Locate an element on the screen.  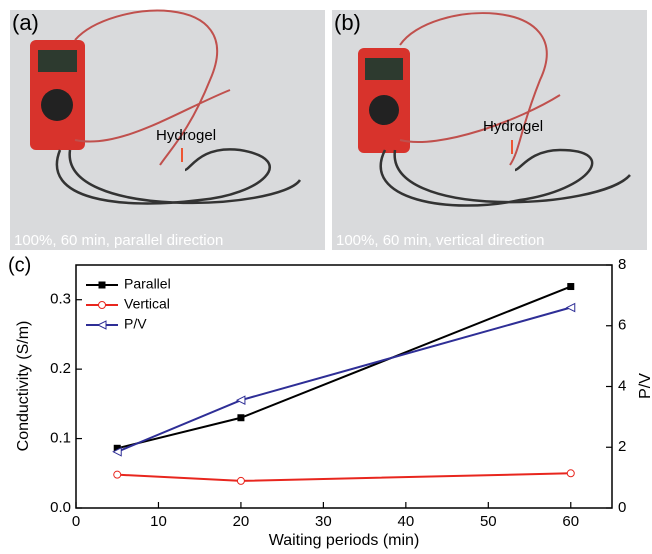
panel-label: (a) is located at coordinates (25, 22).